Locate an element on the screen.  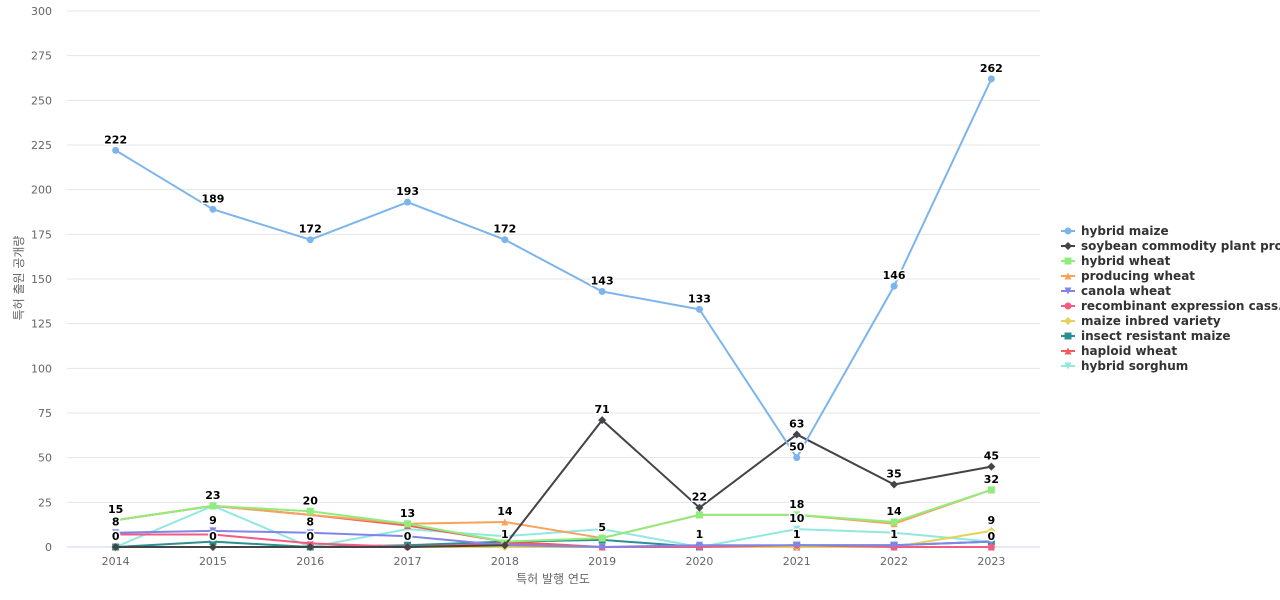
y-tick-label: 300 is located at coordinates (41, 11).